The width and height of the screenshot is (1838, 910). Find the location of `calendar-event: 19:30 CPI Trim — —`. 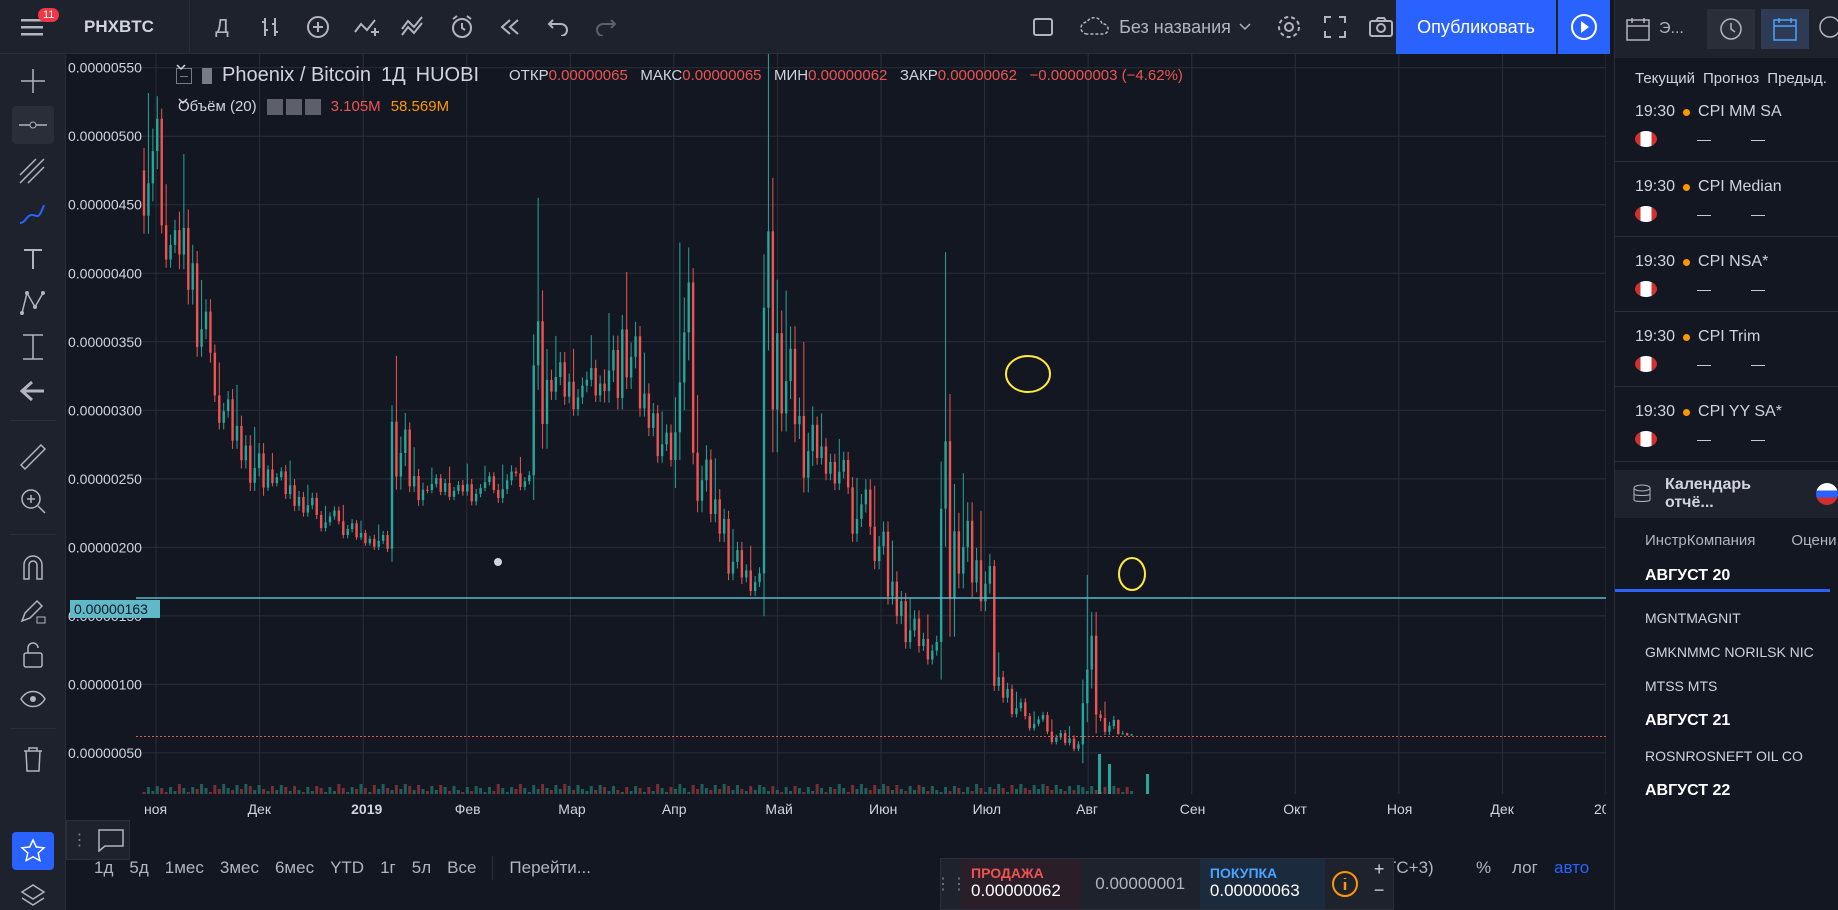

calendar-event: 19:30 CPI Trim — — is located at coordinates (1726, 349).